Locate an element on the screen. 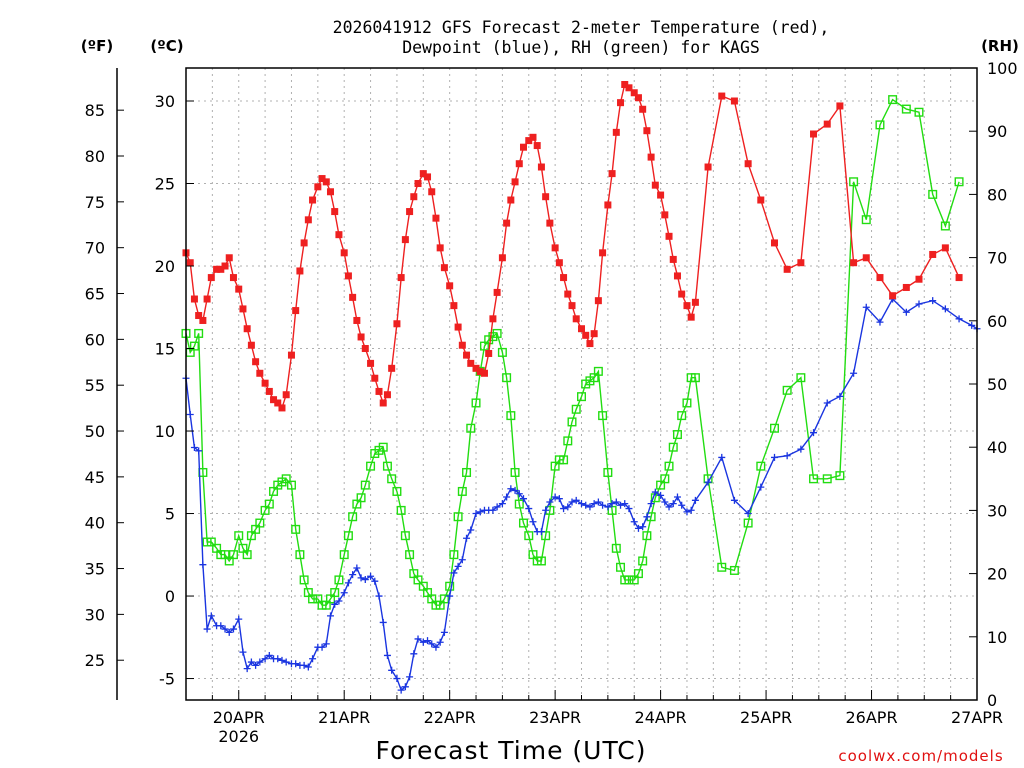  celsius-tick-label: 25 is located at coordinates (165, 184).